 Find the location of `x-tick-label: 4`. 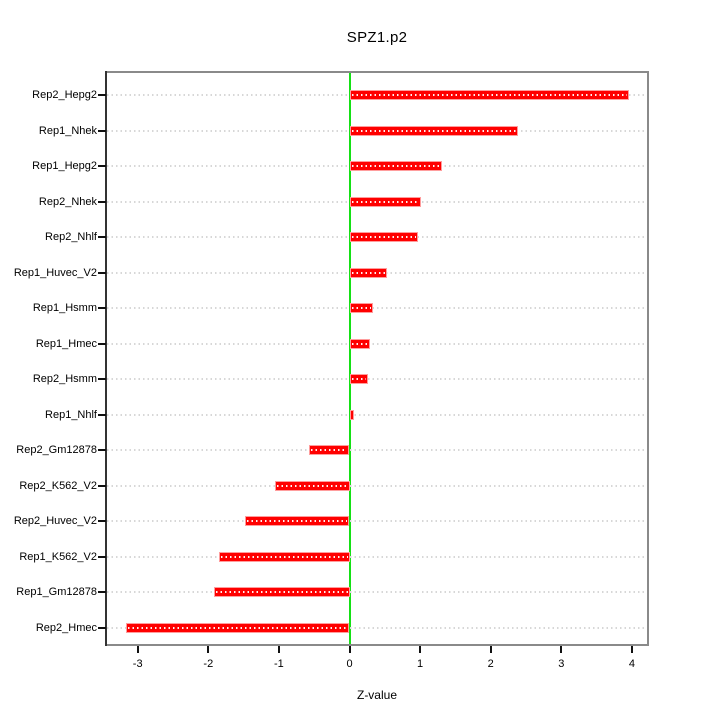

x-tick-label: 4 is located at coordinates (631, 664).